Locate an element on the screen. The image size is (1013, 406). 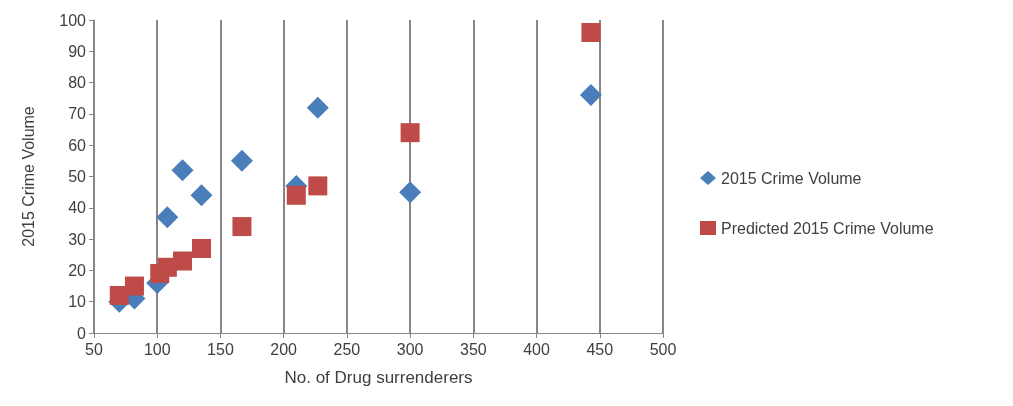
y-tick-label: 50 is located at coordinates (77, 176).